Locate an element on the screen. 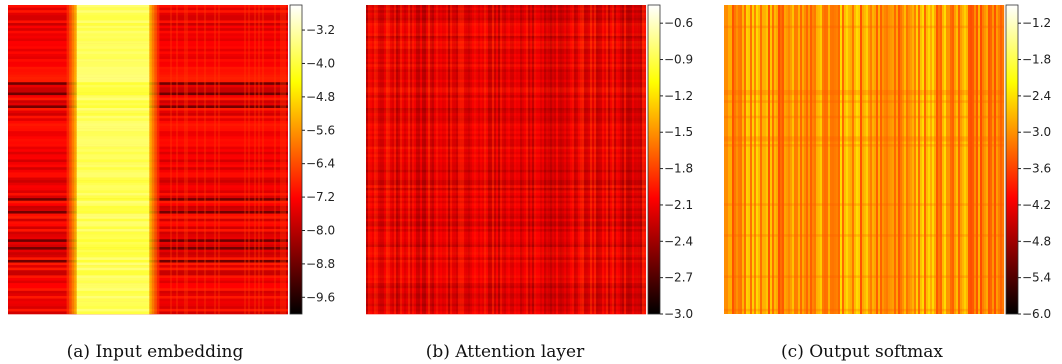  colorbar-tick-label: −7.2 is located at coordinates (320, 197).